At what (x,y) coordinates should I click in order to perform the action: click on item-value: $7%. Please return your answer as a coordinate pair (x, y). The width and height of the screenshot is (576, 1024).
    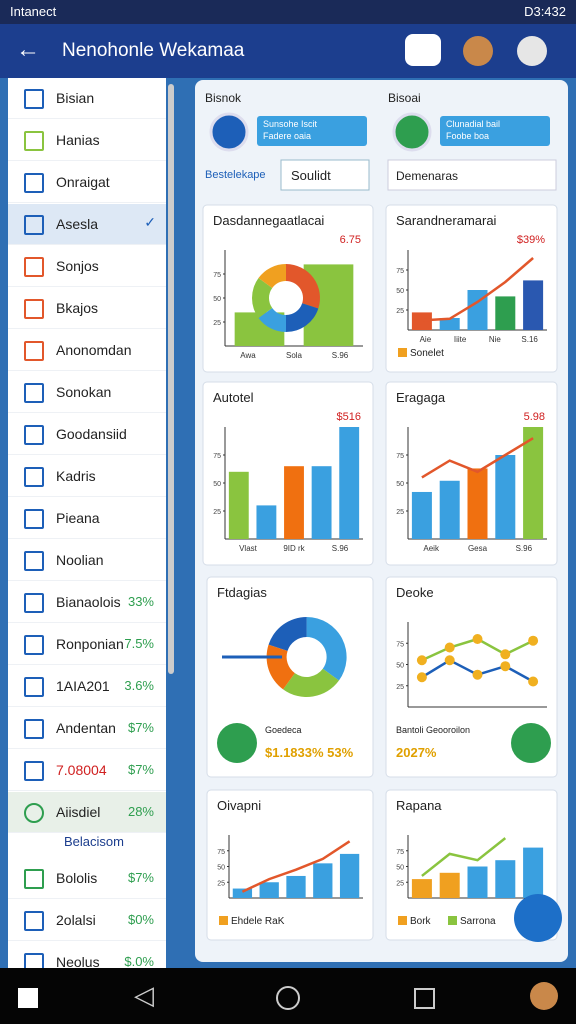
    Looking at the image, I should click on (140, 877).